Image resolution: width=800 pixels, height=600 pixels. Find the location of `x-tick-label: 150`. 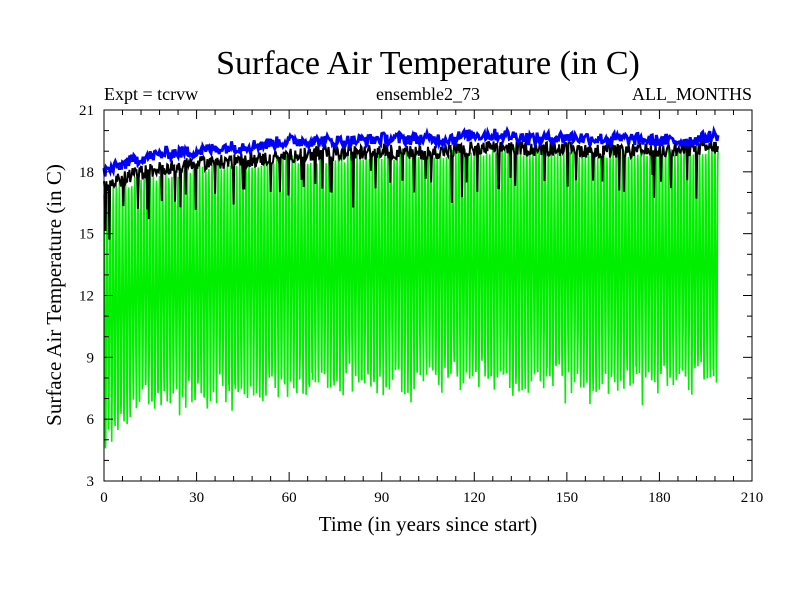

x-tick-label: 150 is located at coordinates (567, 498).